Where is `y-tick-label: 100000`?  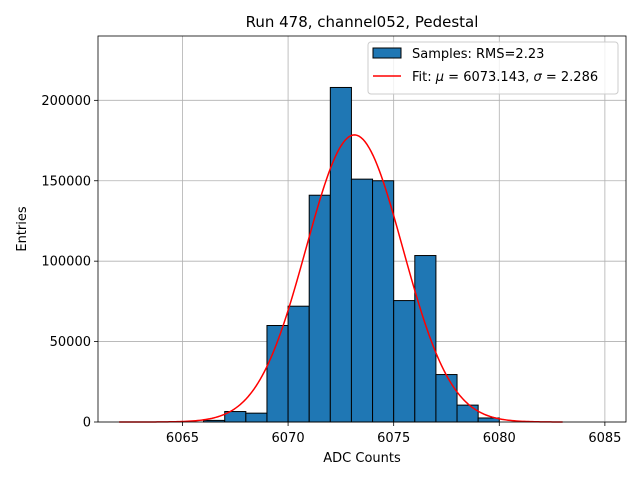 y-tick-label: 100000 is located at coordinates (66, 262).